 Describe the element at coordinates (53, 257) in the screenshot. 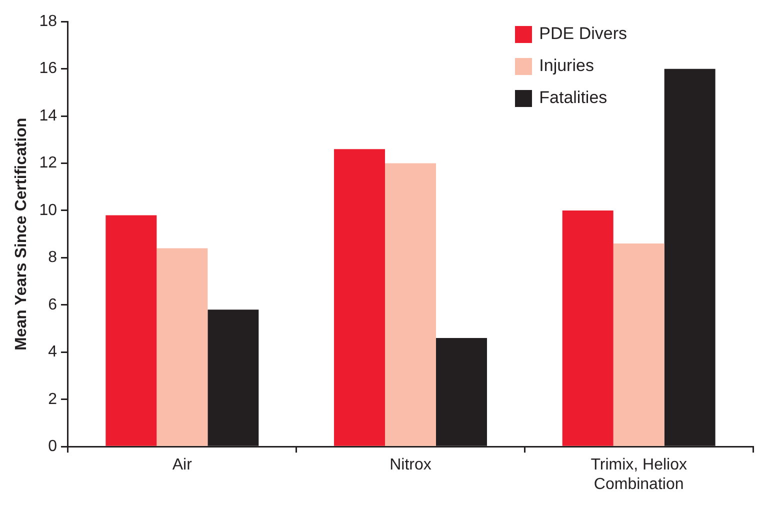

I see `y-tick-label: 8` at that location.